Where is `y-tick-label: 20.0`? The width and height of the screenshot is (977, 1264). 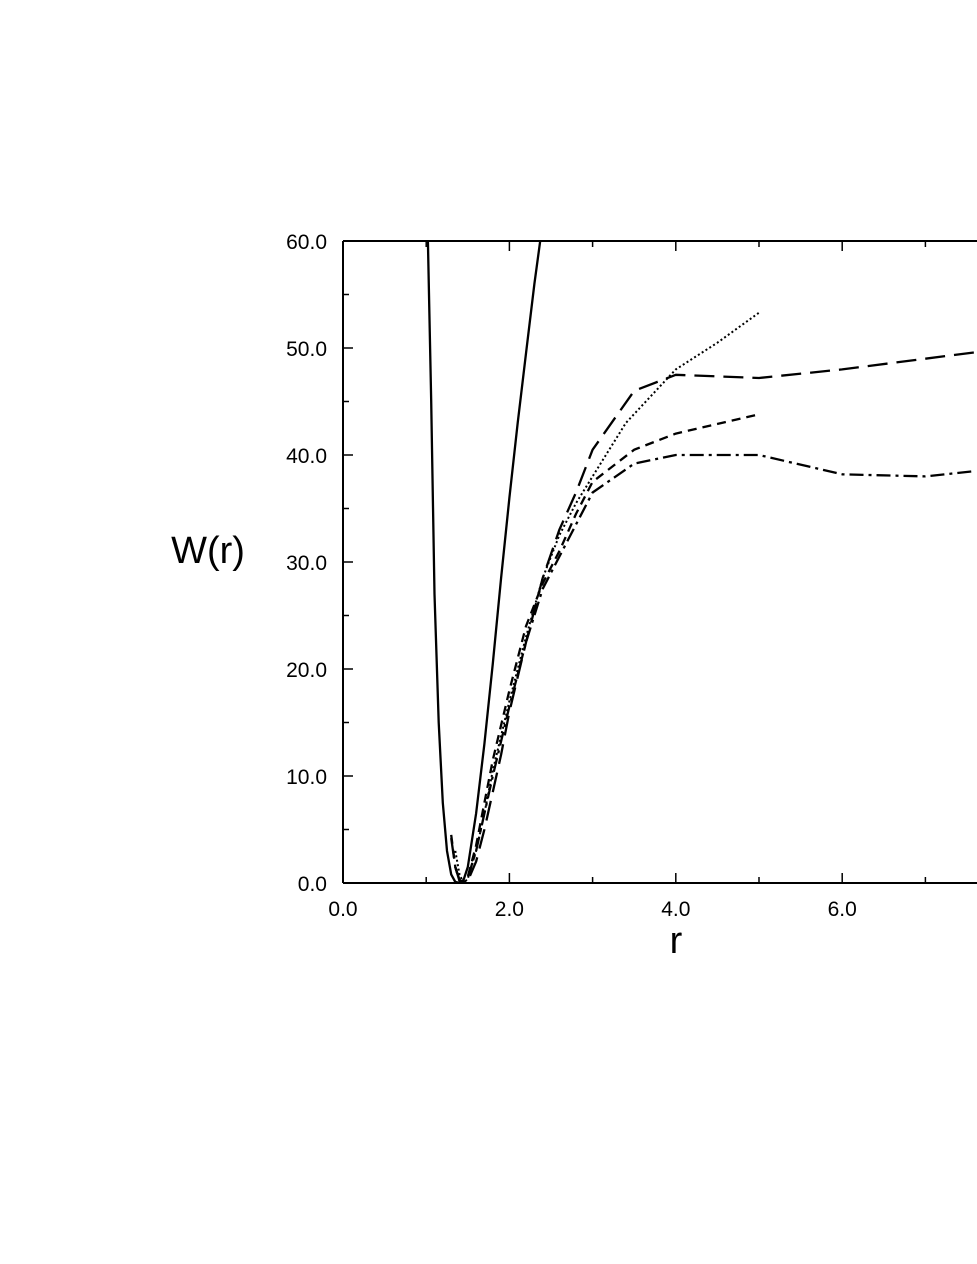 y-tick-label: 20.0 is located at coordinates (306, 670).